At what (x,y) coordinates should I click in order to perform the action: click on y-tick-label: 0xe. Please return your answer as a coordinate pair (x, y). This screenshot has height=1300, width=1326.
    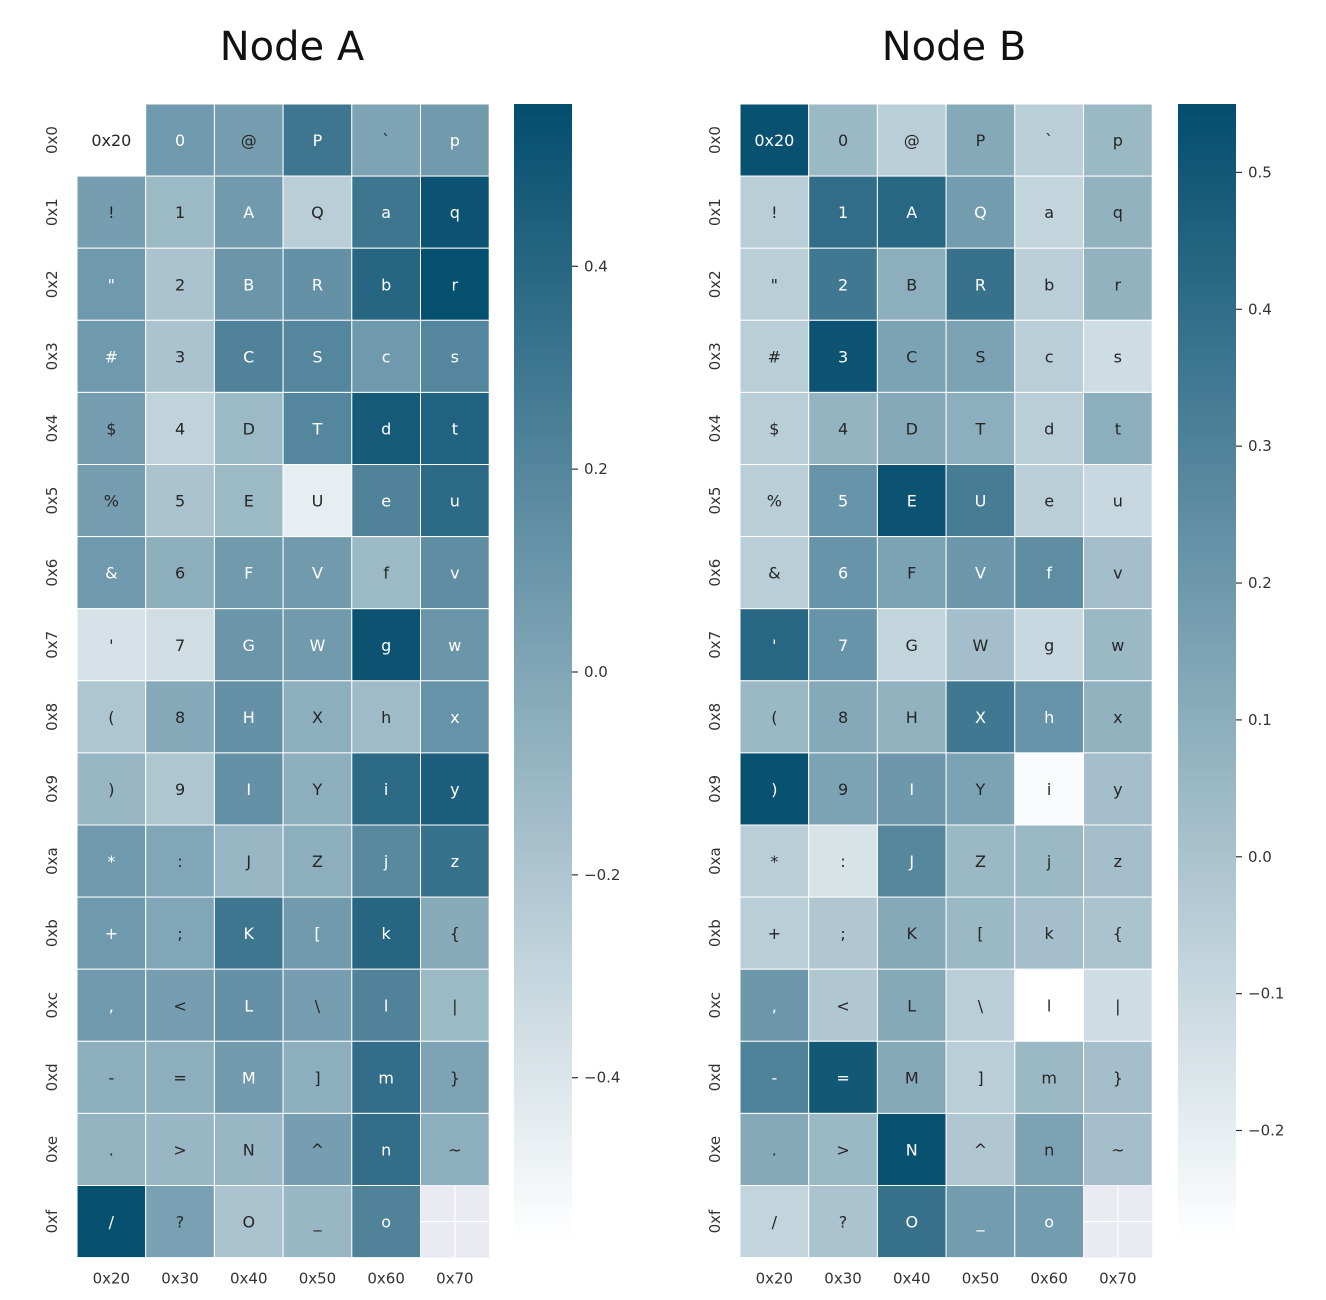
    Looking at the image, I should click on (715, 1149).